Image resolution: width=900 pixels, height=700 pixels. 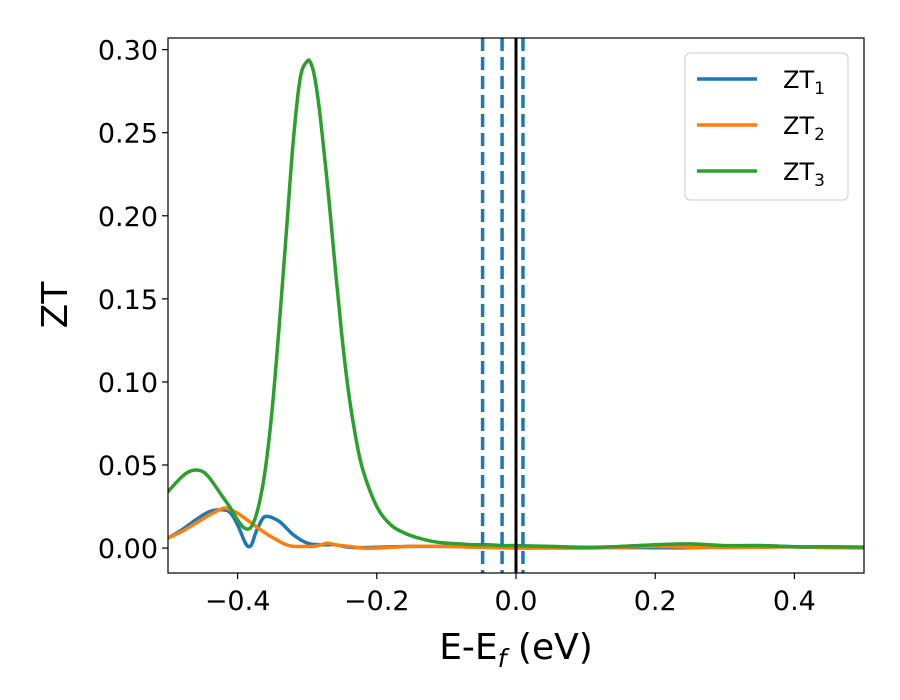 I want to click on y-axis-label: ZT, so click(x=55, y=305).